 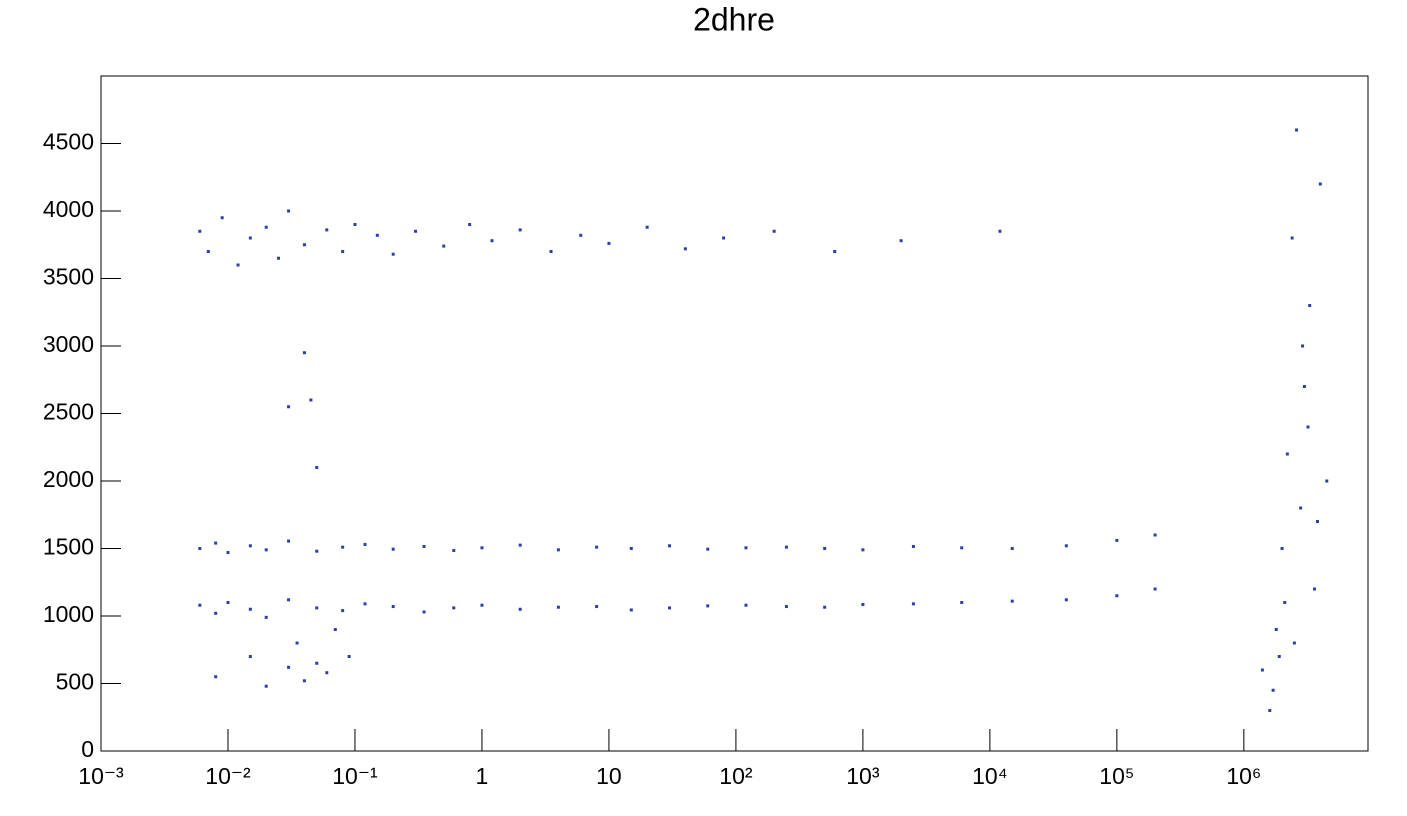 I want to click on x-tick-label: 10⁵, so click(x=1116, y=776).